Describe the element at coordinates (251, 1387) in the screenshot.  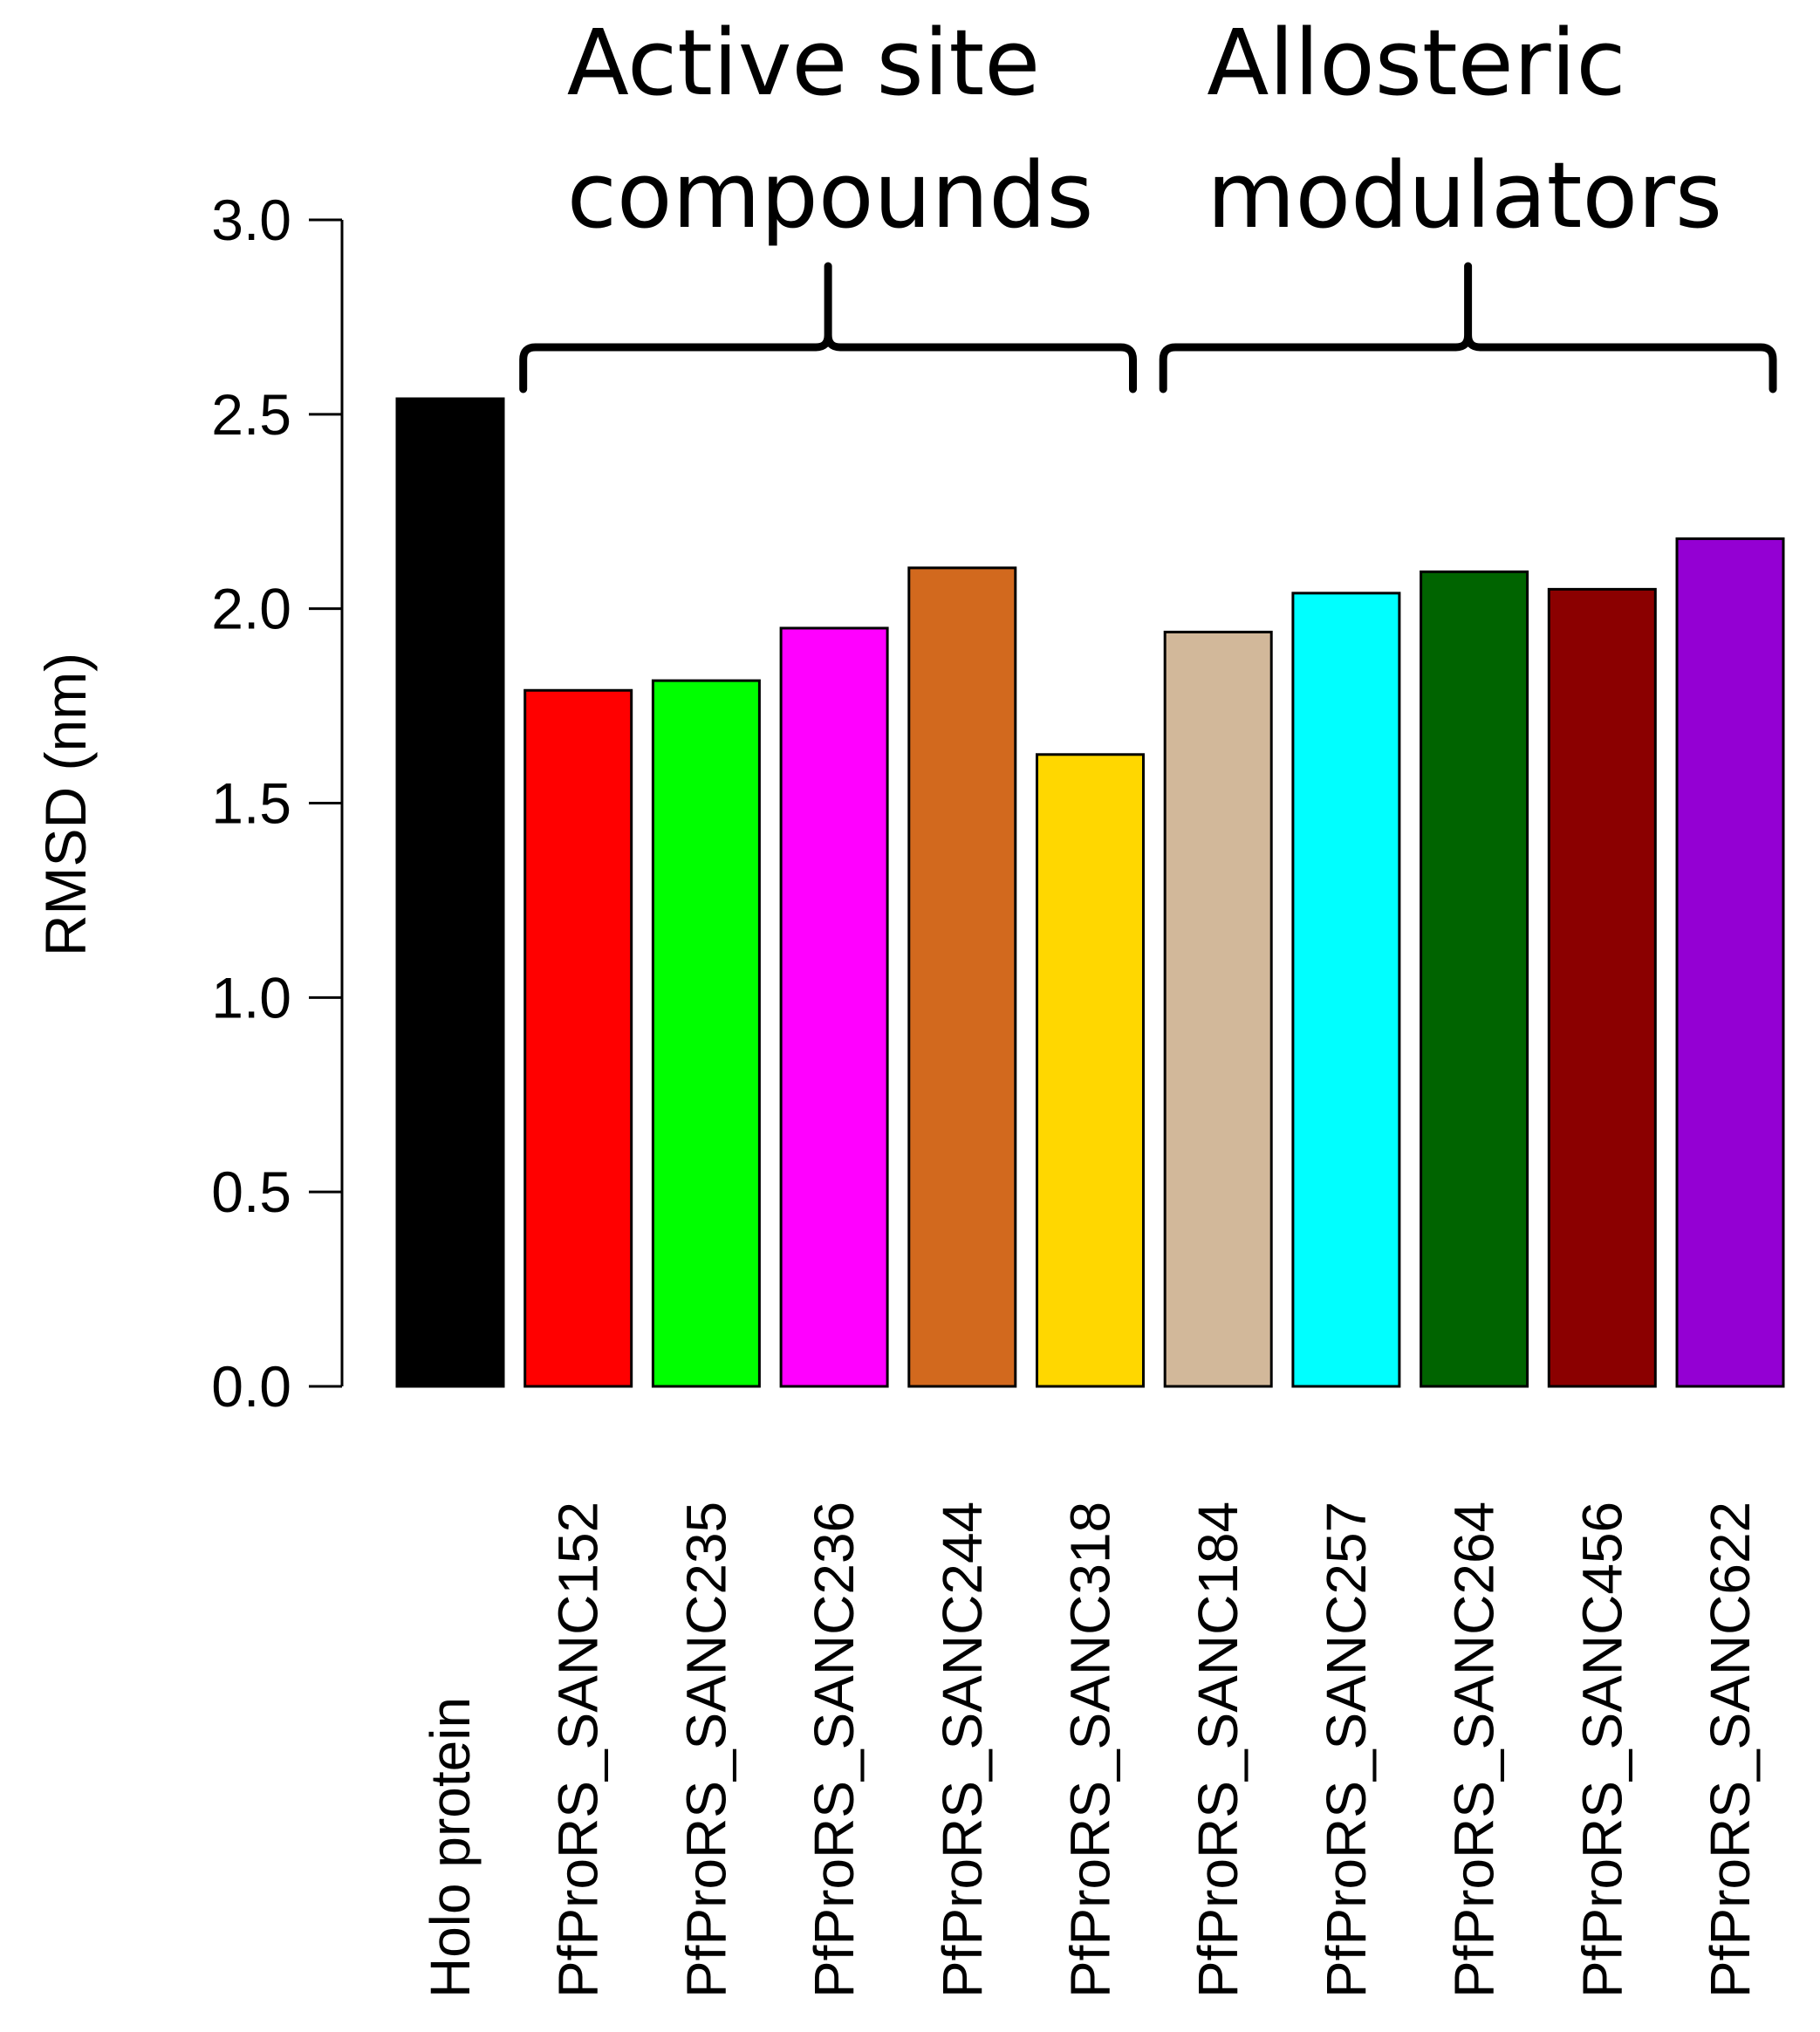
I see `y-tick-label: 0.0` at that location.